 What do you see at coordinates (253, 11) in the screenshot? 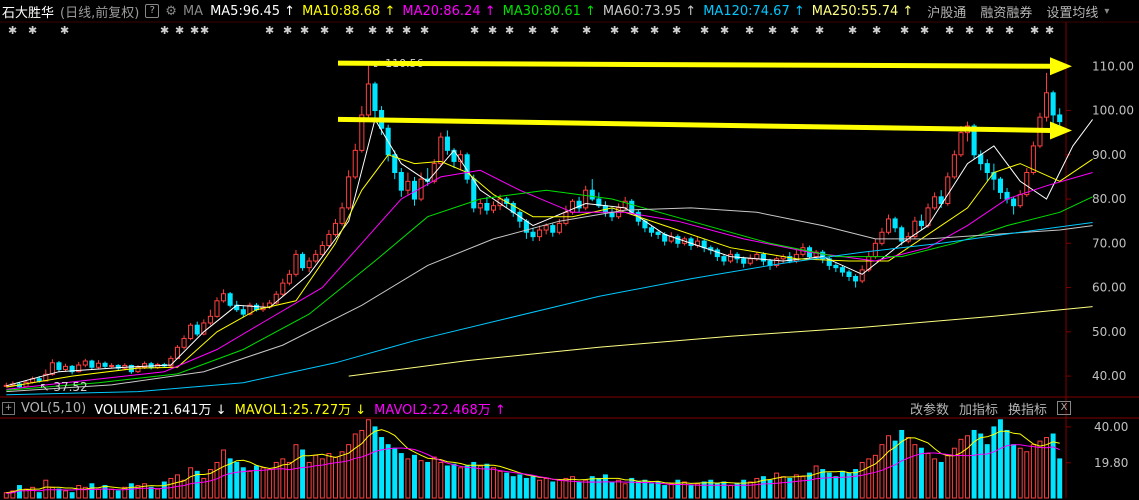
I see `ma-legend-item: MA5:96.45 ↑` at bounding box center [253, 11].